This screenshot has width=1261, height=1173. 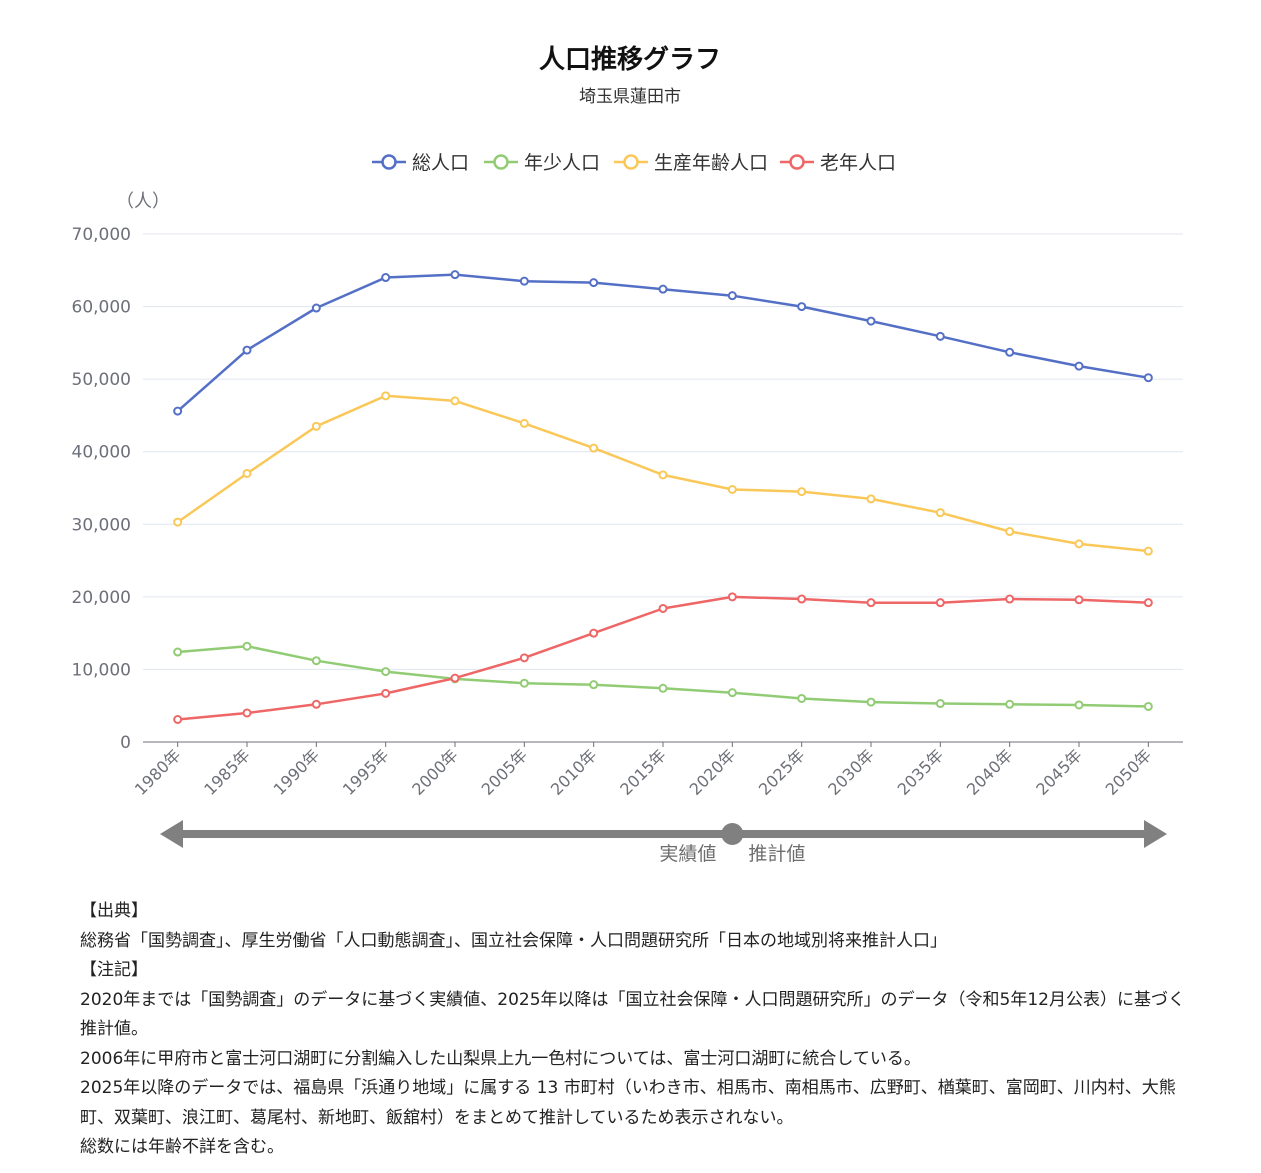 I want to click on x-tick-label: 1990年, so click(x=297, y=772).